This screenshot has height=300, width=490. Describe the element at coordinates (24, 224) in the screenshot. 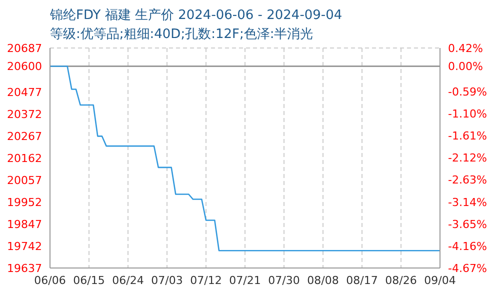

I see `y-tick-label: 19847` at that location.